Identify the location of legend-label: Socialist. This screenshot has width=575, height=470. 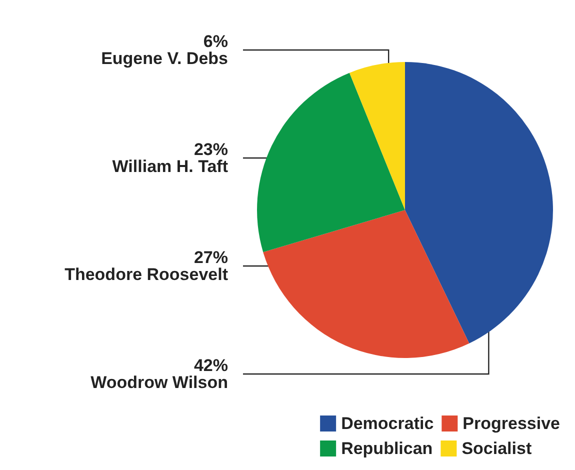
(497, 448).